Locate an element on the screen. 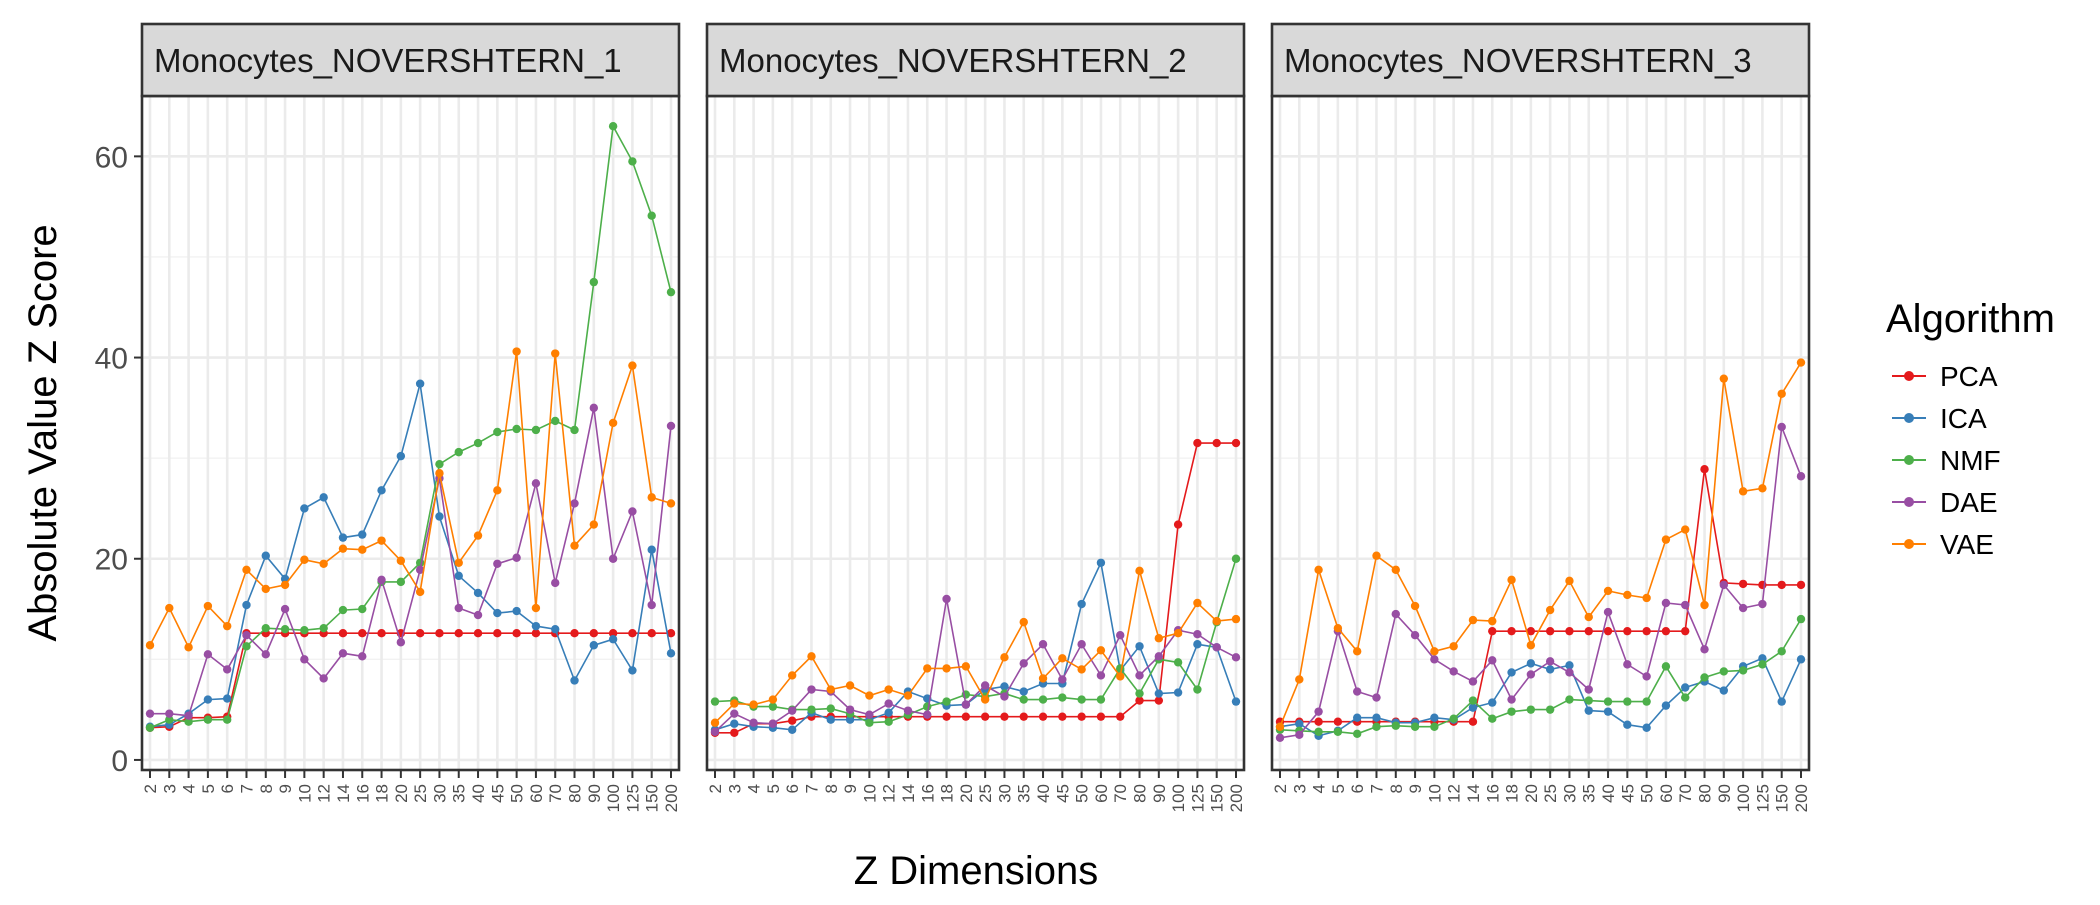  x-tick-label: 50 is located at coordinates (1082, 793).